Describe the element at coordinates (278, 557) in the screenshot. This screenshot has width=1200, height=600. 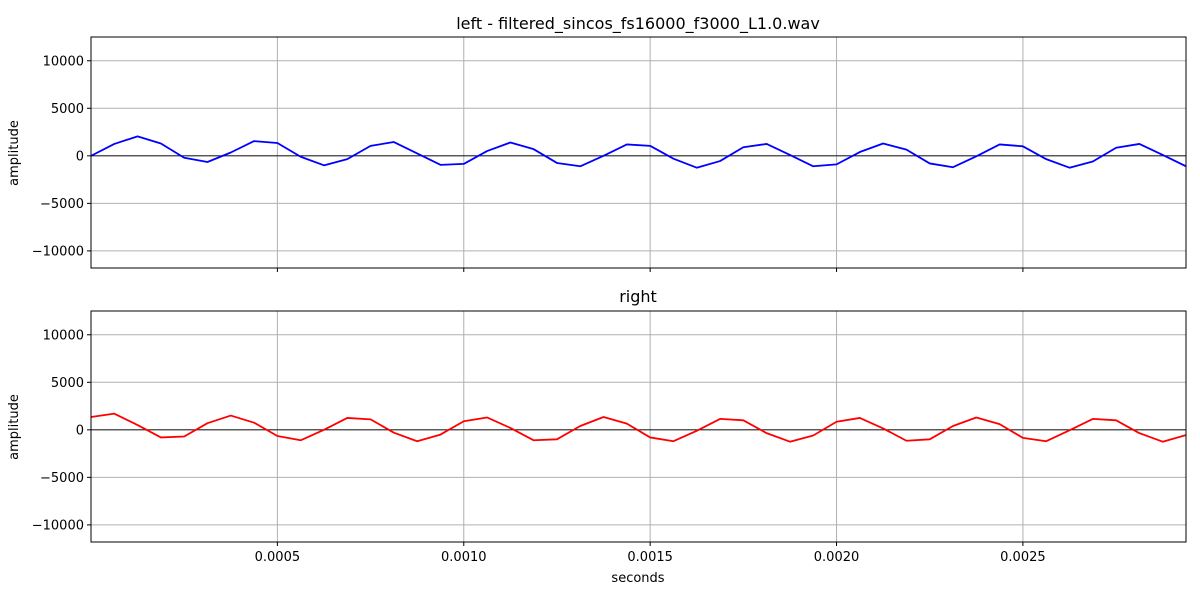
I see `x-tick-label: 0.0005` at that location.